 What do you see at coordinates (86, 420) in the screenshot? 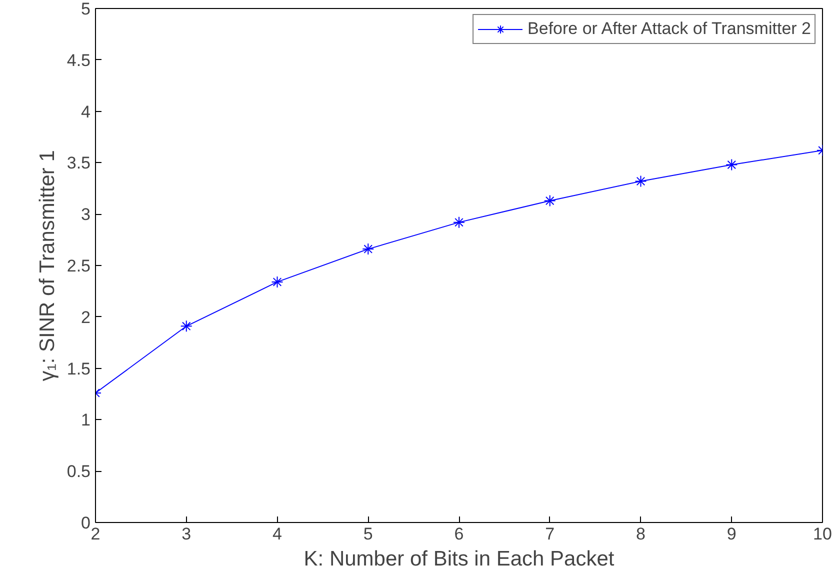
I see `y-tick-label: 1` at bounding box center [86, 420].